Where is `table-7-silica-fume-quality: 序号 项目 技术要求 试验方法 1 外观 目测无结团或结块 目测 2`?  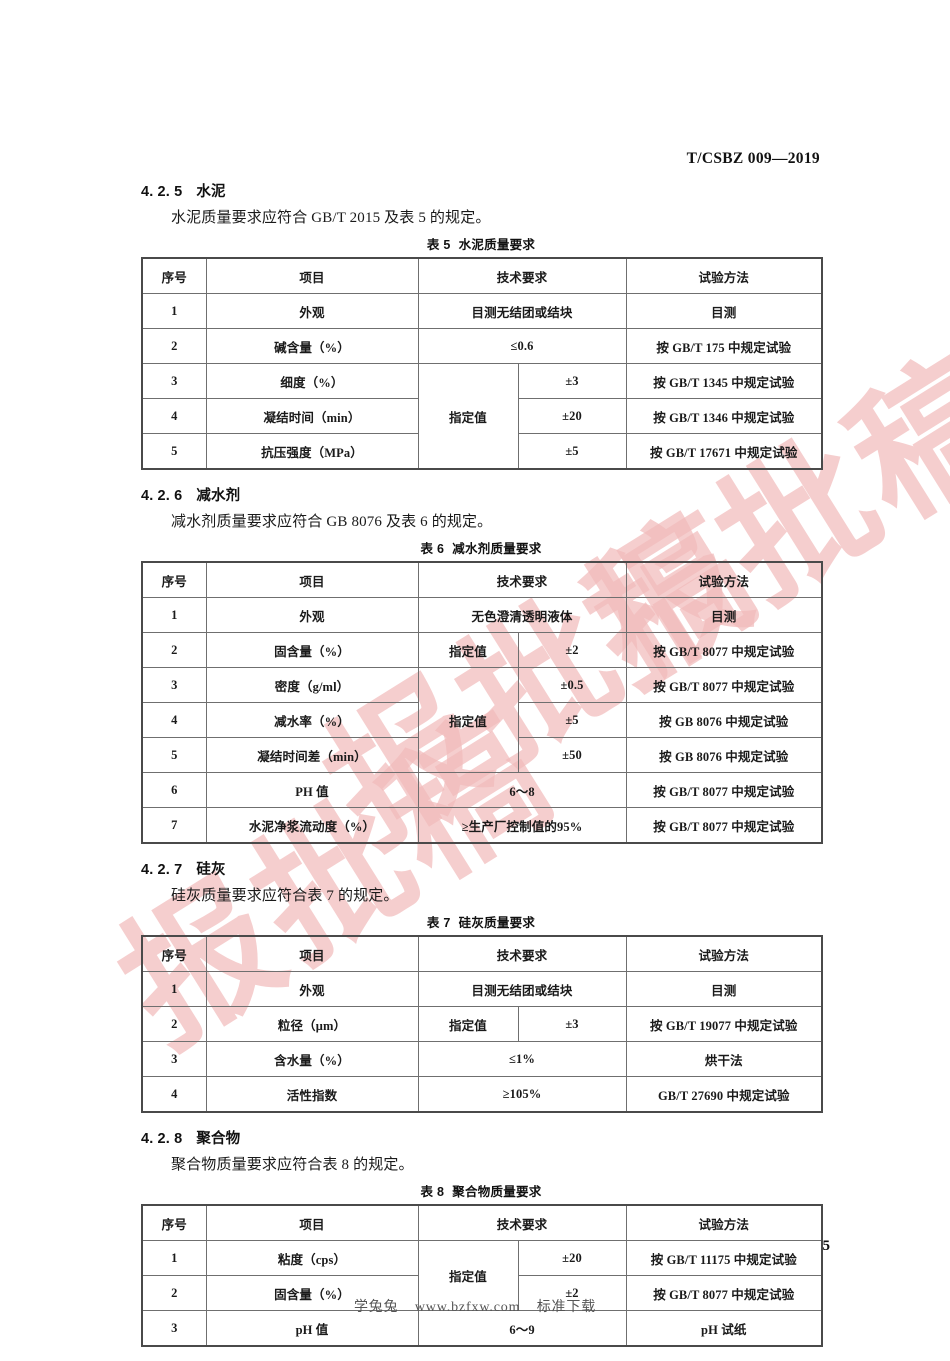 table-7-silica-fume-quality: 序号 项目 技术要求 试验方法 1 外观 目测无结团或结块 目测 2 is located at coordinates (482, 1024).